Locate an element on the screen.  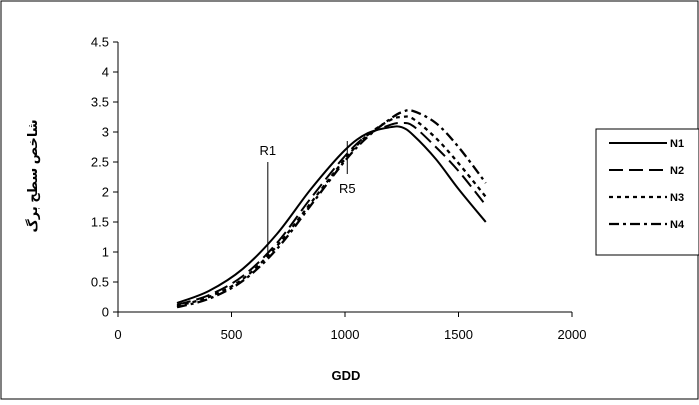
y-tick-label: 3 is located at coordinates (105, 132).